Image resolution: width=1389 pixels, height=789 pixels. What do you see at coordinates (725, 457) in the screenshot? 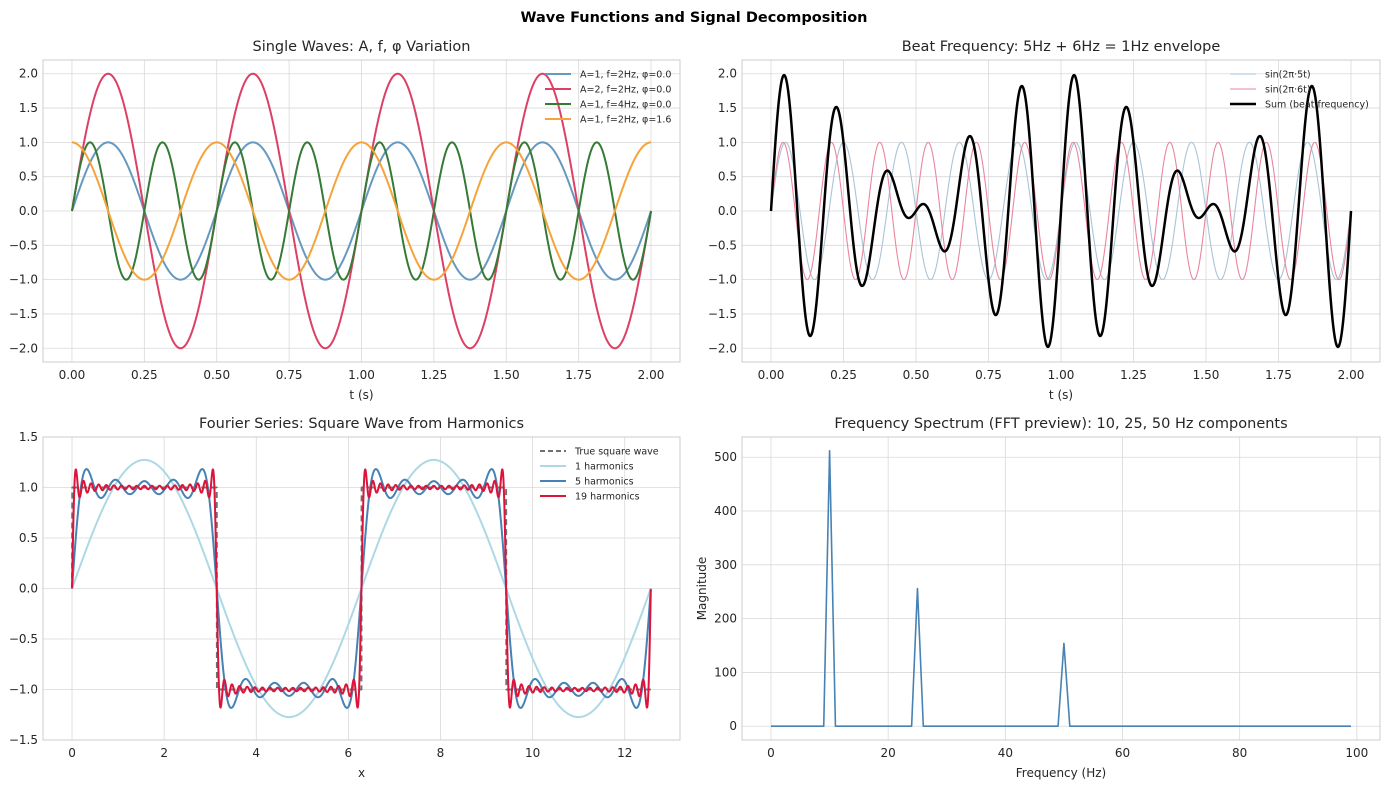
I see `y-tick-label: 500` at bounding box center [725, 457].